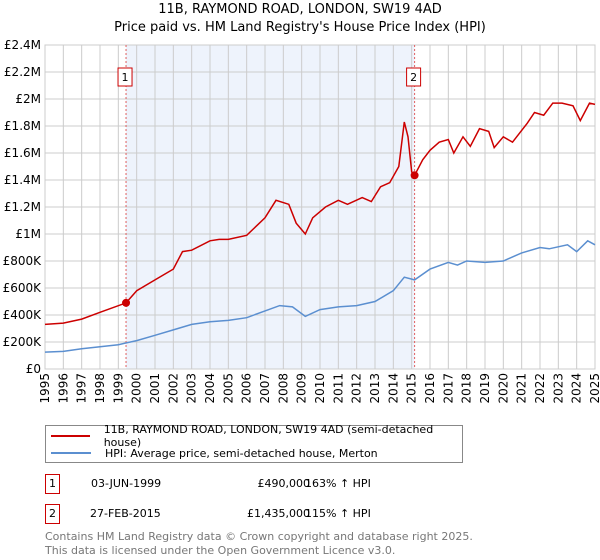 This screenshot has width=600, height=560. What do you see at coordinates (22, 126) in the screenshot?
I see `y-tick-label: £1.8M` at bounding box center [22, 126].